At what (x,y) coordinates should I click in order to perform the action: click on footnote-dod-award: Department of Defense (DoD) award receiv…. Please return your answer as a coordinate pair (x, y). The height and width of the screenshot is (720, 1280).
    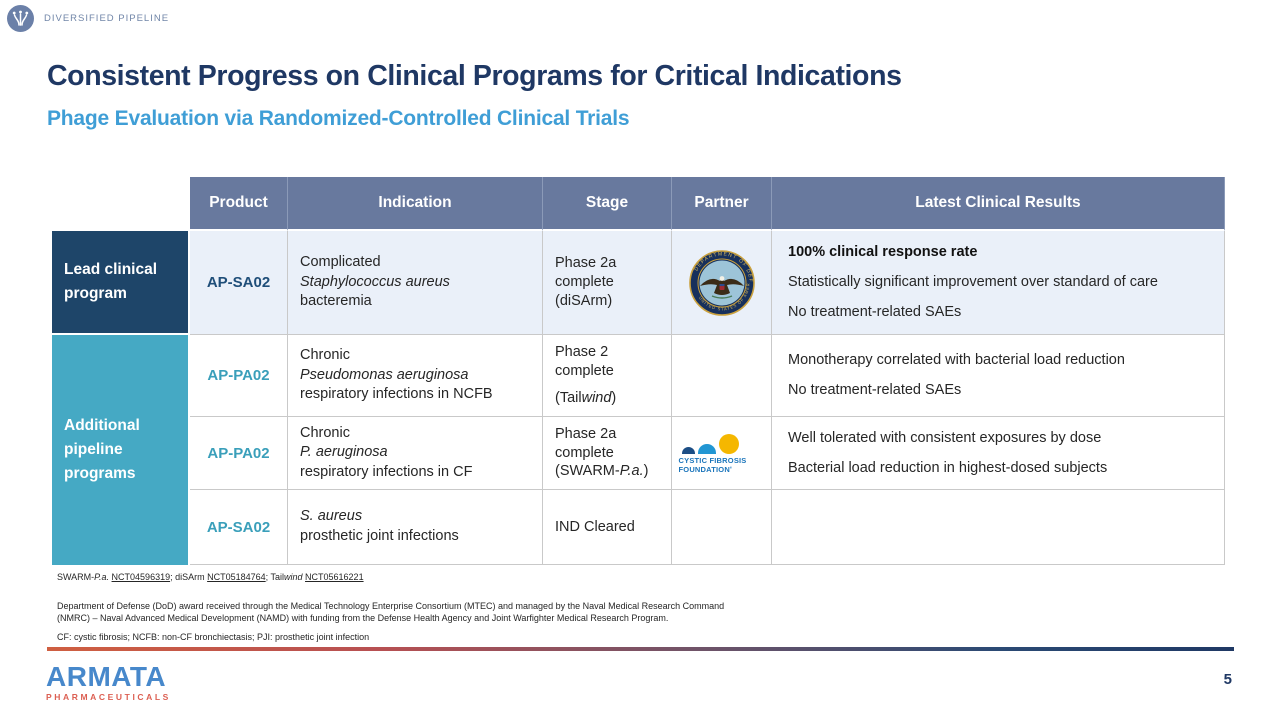
    Looking at the image, I should click on (391, 612).